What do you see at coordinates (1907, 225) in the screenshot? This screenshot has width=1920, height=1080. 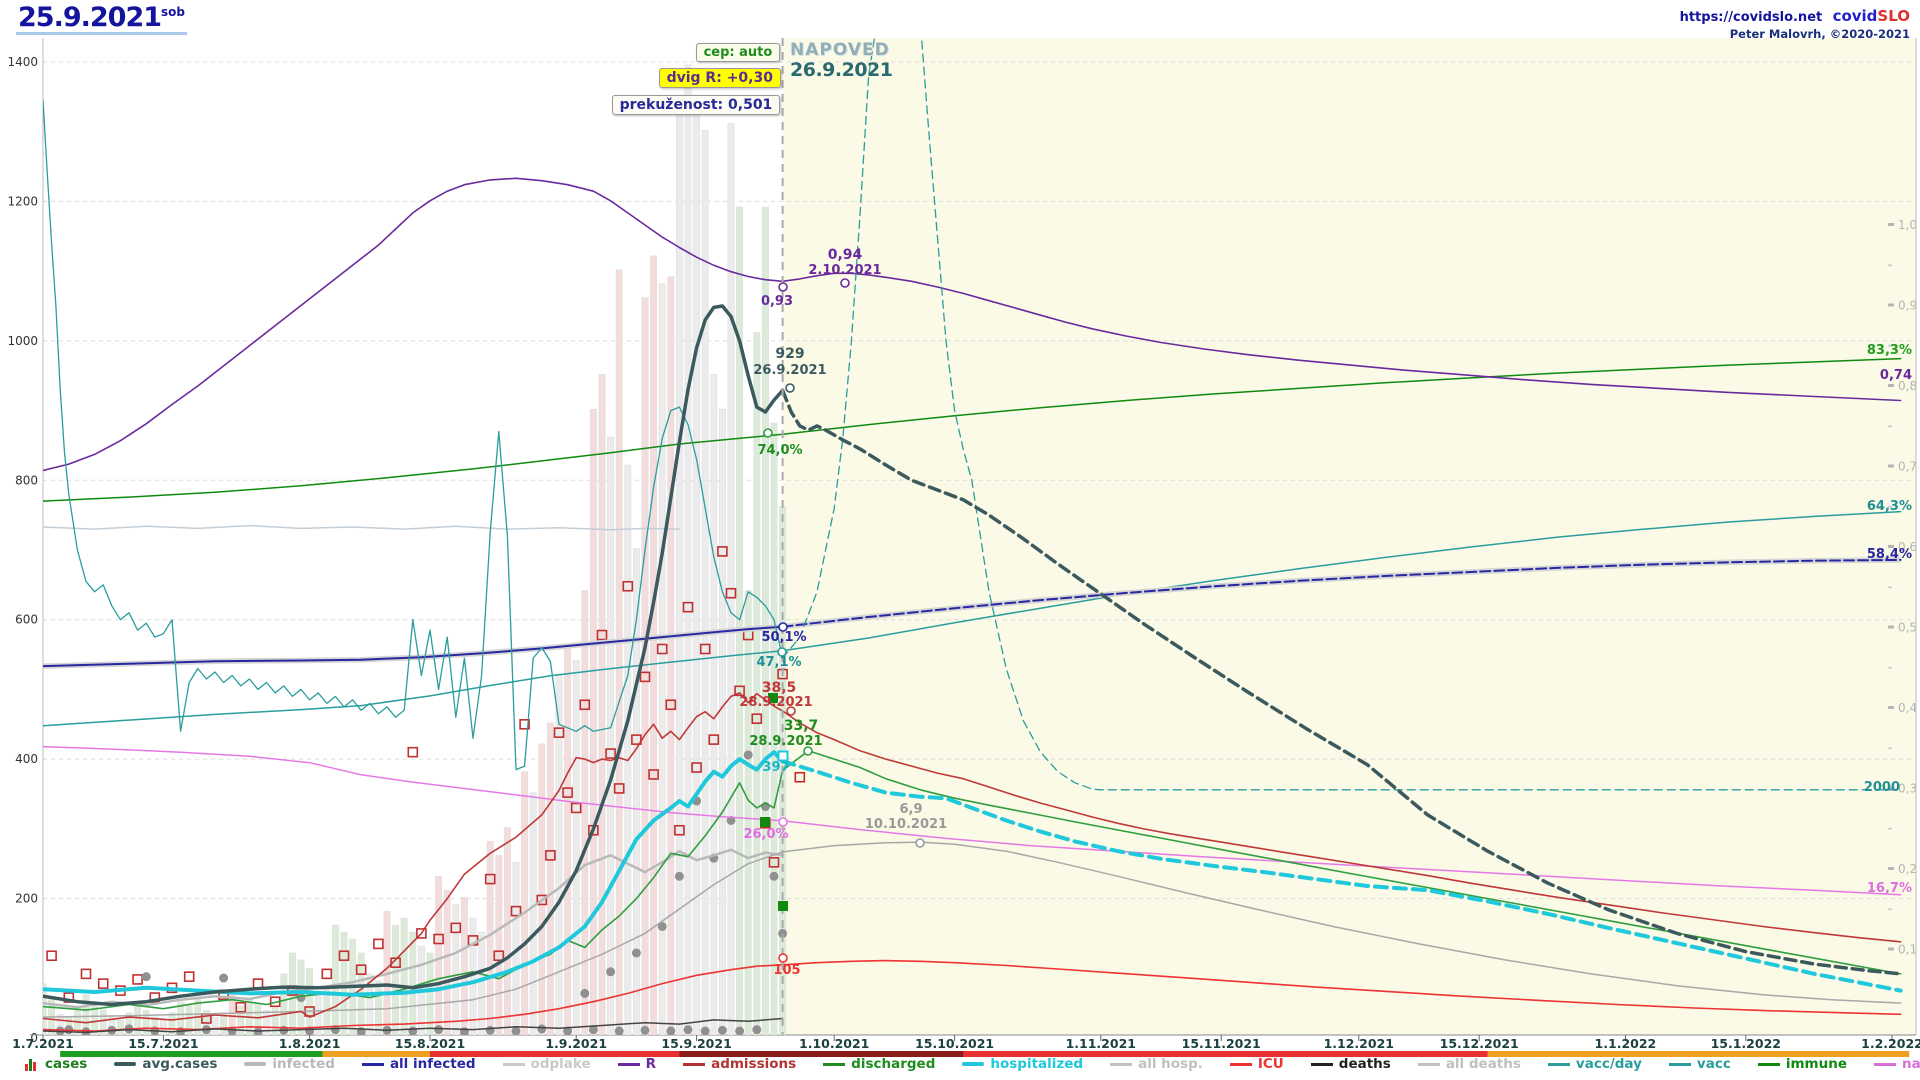 I see `right-axis-label: 1,0` at bounding box center [1907, 225].